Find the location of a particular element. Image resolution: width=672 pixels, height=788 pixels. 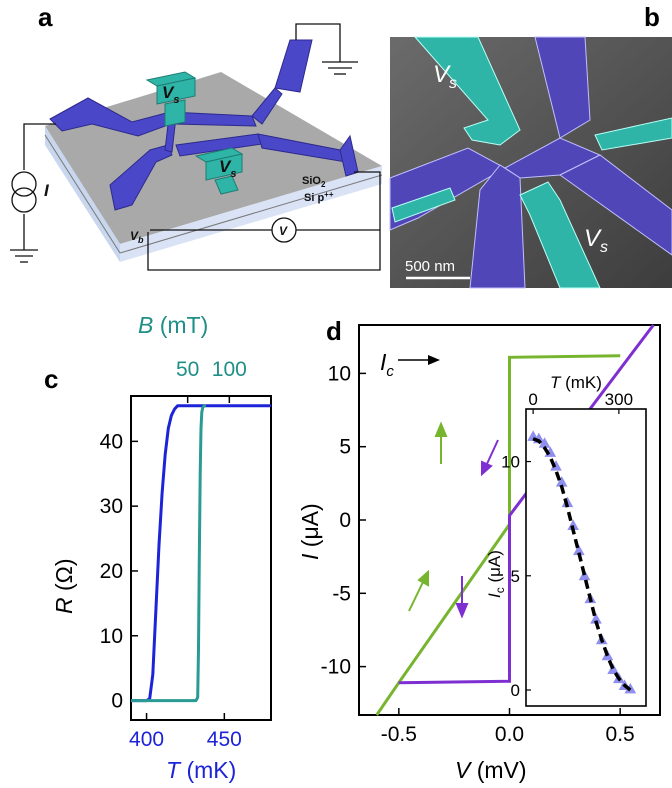

vb-label: Vb is located at coordinates (137, 237).